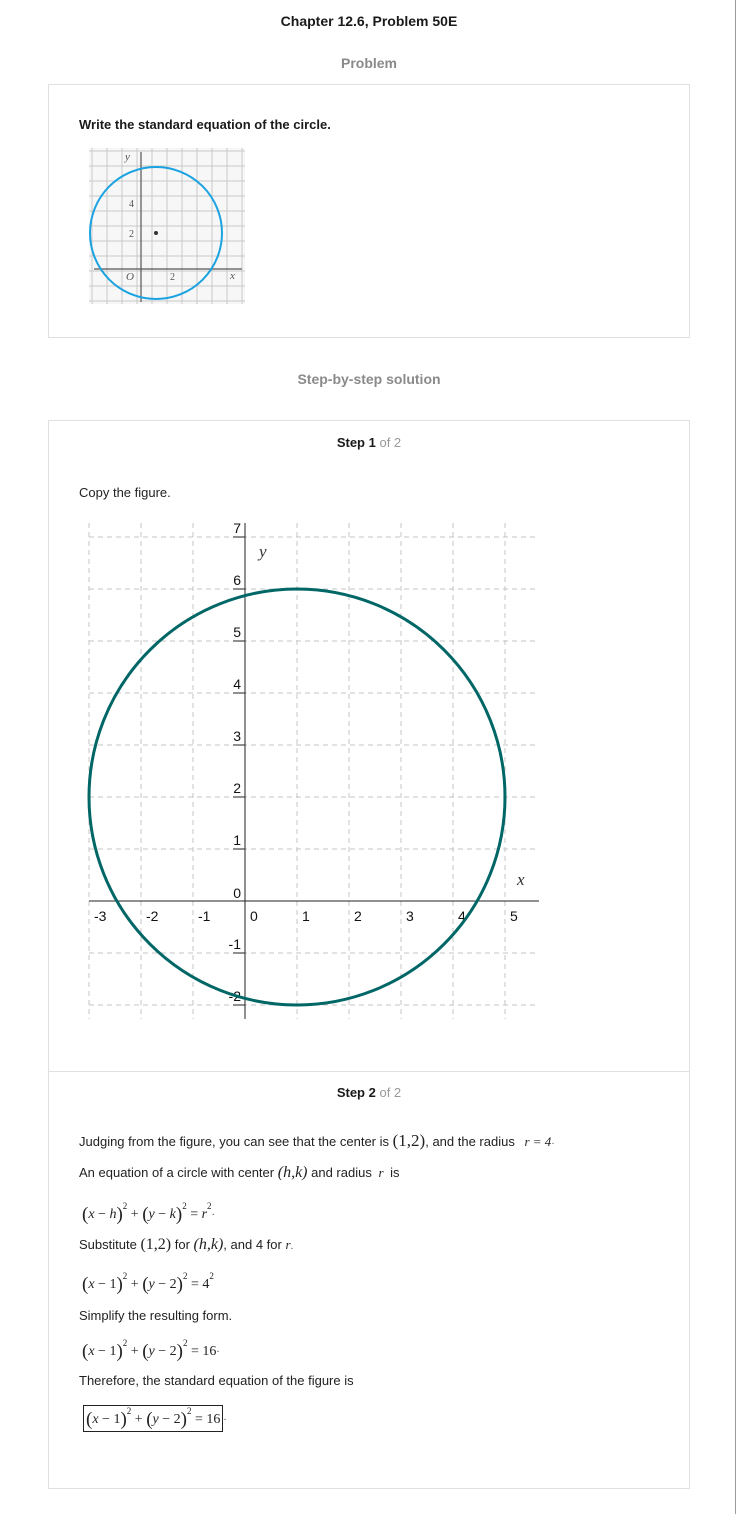  Describe the element at coordinates (152, 916) in the screenshot. I see `x-tick-label: -2` at that location.